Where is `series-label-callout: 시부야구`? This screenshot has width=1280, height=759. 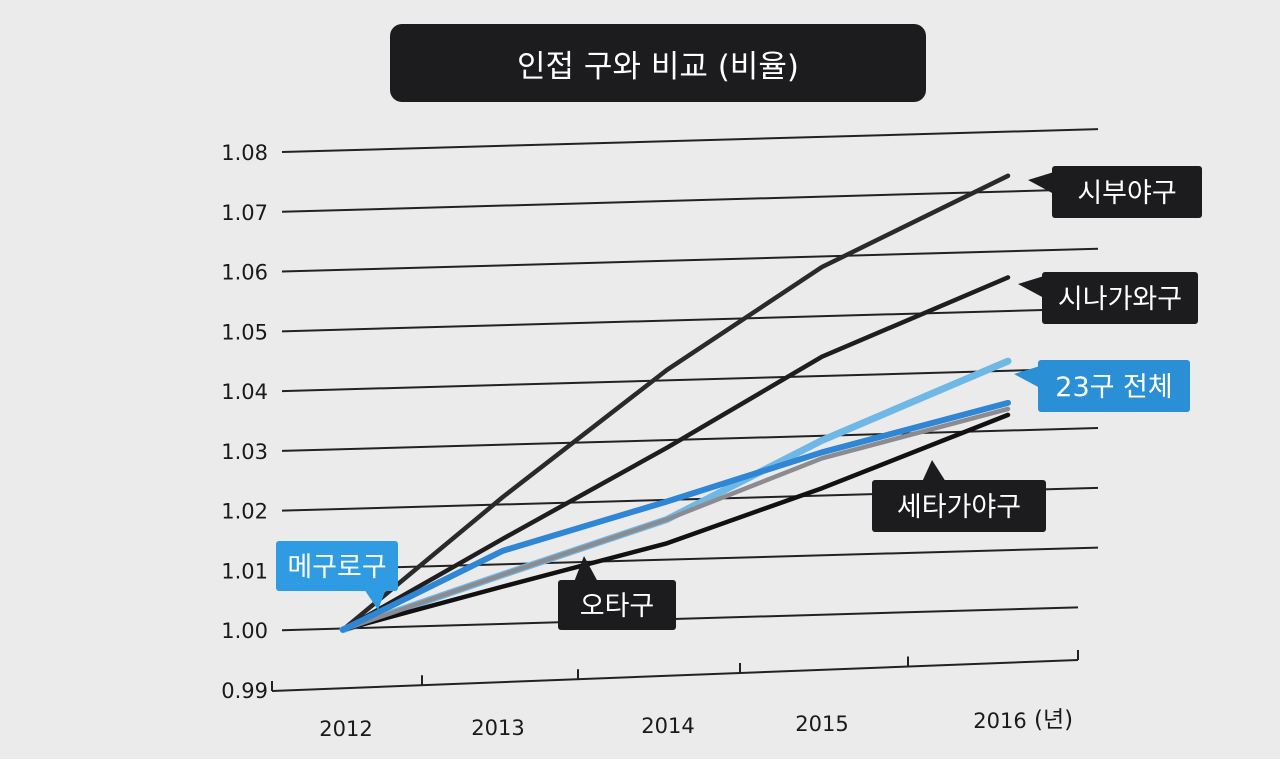 series-label-callout: 시부야구 is located at coordinates (1115, 192).